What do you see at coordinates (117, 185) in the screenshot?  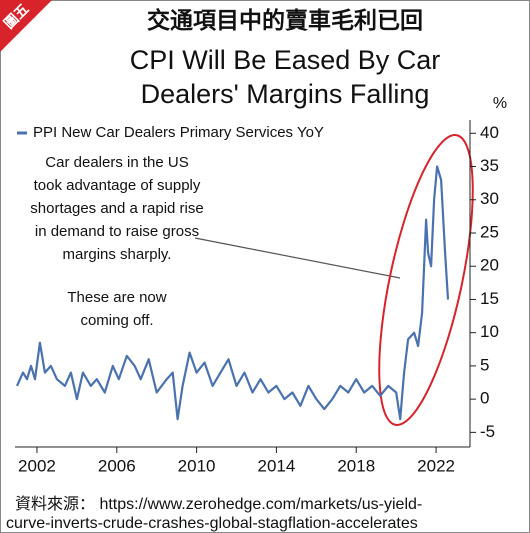 I see `annotation: took advantage of supply` at bounding box center [117, 185].